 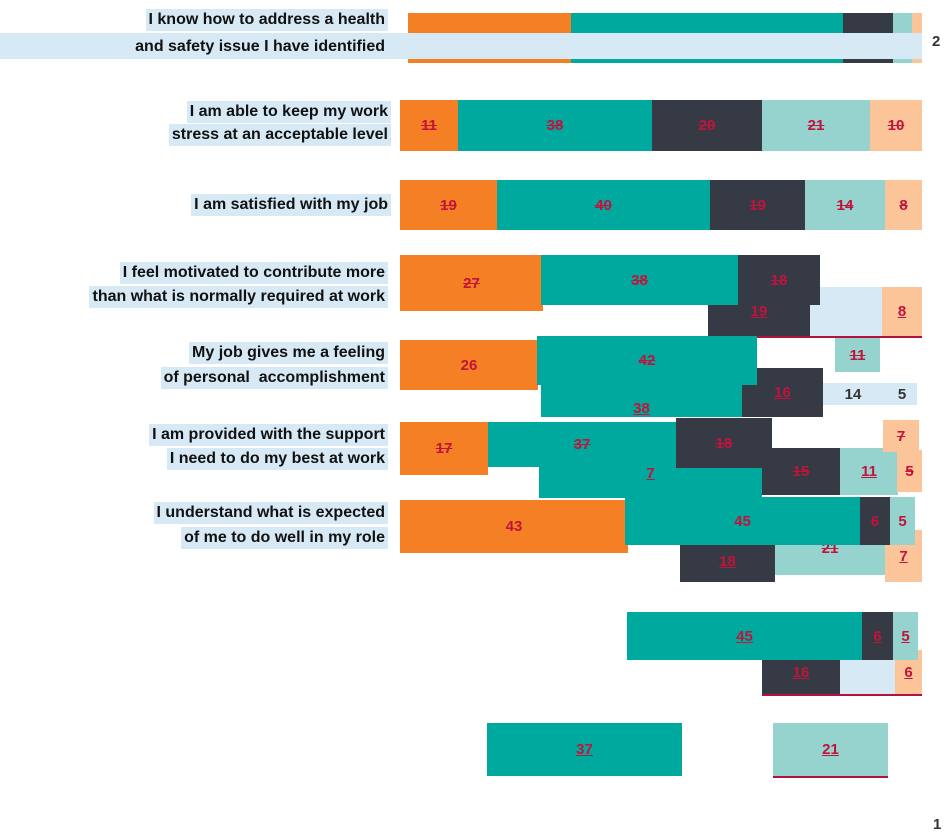 What do you see at coordinates (270, 513) in the screenshot?
I see `statement: I understand what is expected` at bounding box center [270, 513].